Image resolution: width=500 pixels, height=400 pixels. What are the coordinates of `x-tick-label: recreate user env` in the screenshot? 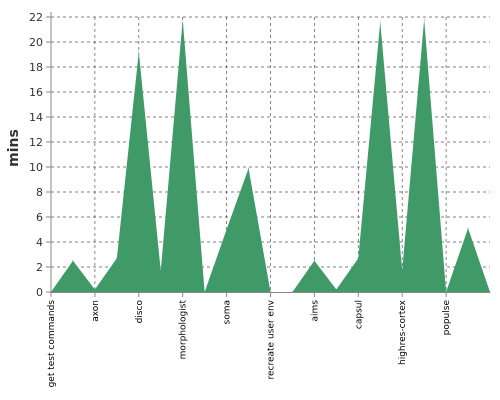 It's located at (272, 339).